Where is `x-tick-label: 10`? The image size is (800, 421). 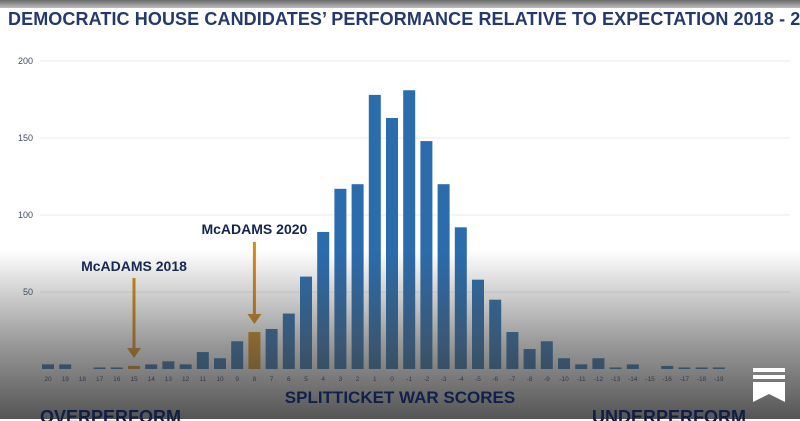
x-tick-label: 10 is located at coordinates (220, 379).